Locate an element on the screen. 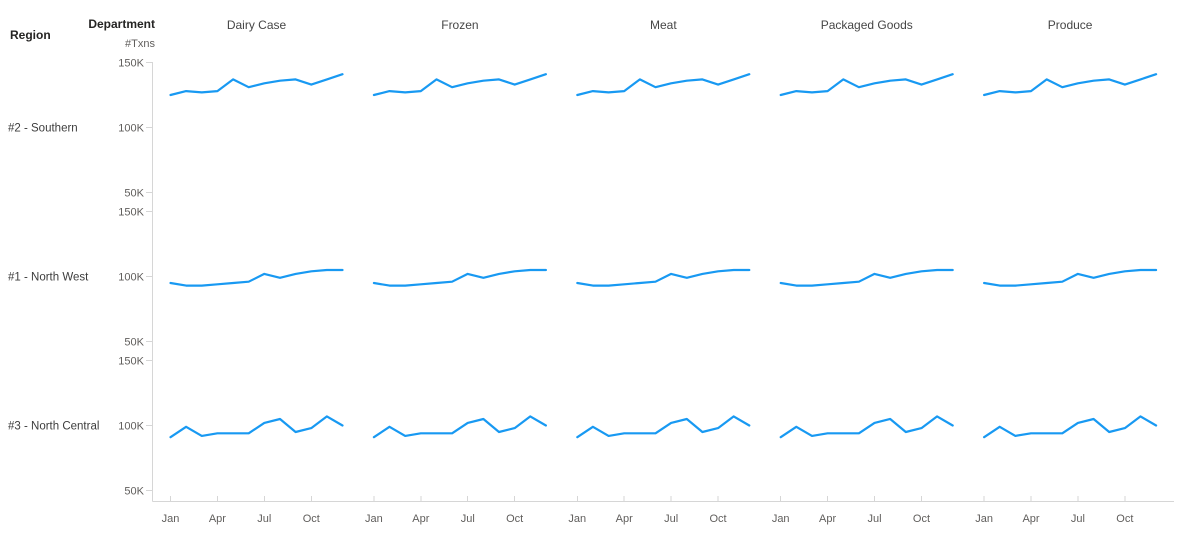 This screenshot has width=1186, height=539. column-header-dairy-case: Dairy Case is located at coordinates (257, 25).